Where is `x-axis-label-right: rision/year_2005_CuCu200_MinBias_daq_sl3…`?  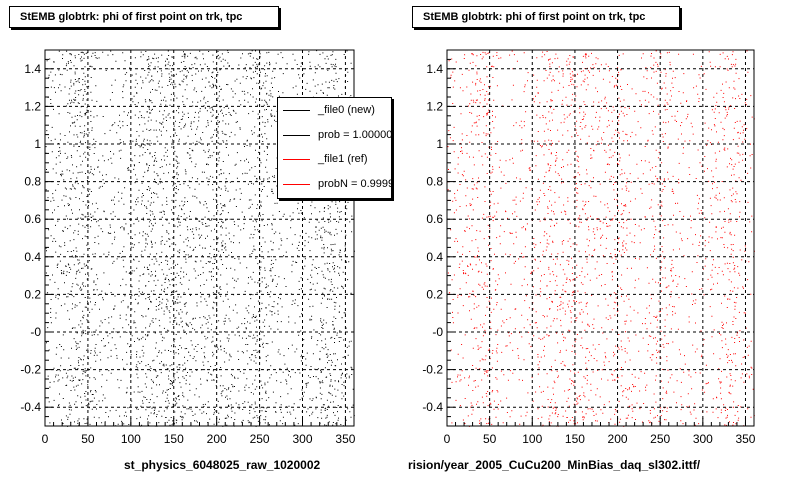
x-axis-label-right: rision/year_2005_CuCu200_MinBias_daq_sl3… is located at coordinates (554, 465).